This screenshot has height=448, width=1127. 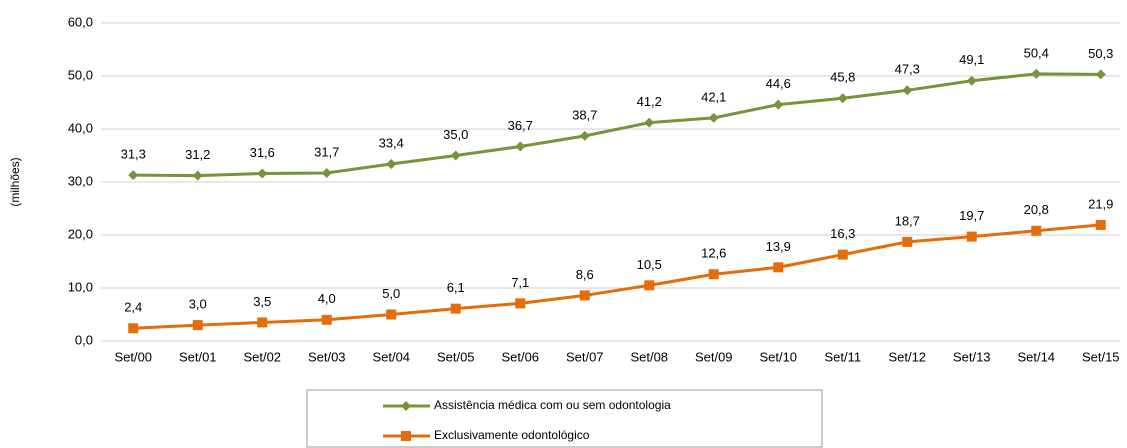 What do you see at coordinates (842, 356) in the screenshot?
I see `x-tick-label: Set/11` at bounding box center [842, 356].